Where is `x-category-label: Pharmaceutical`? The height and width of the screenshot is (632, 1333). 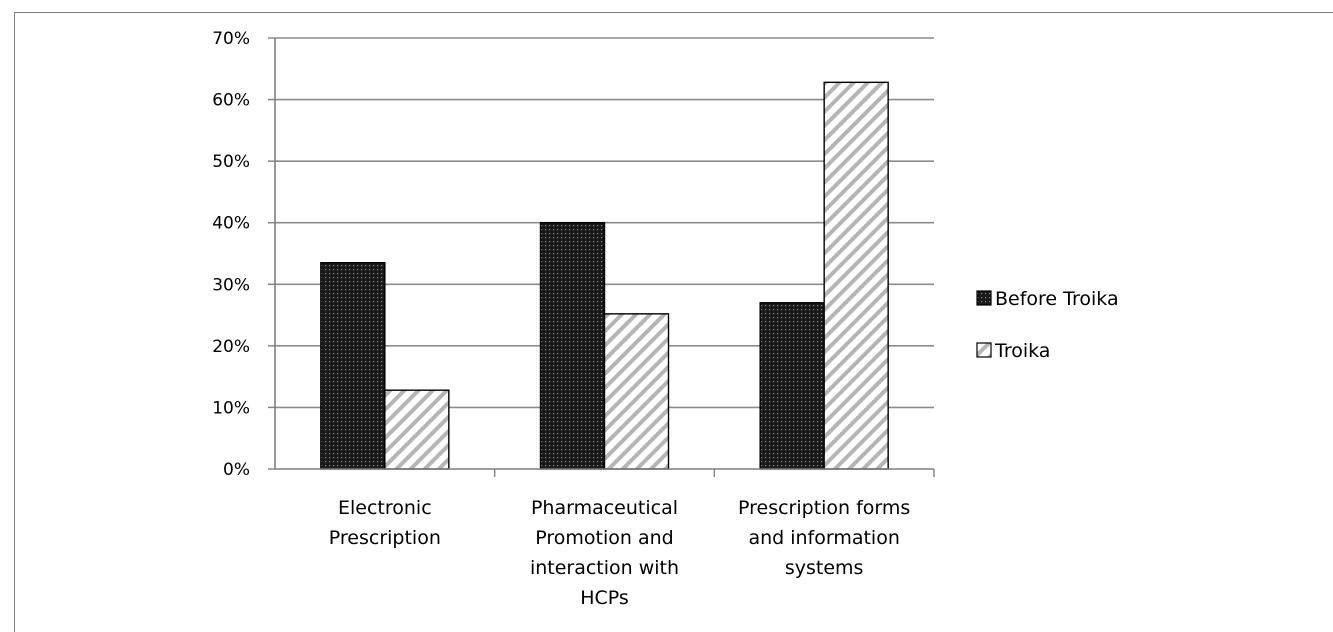
x-category-label: Pharmaceutical is located at coordinates (604, 508).